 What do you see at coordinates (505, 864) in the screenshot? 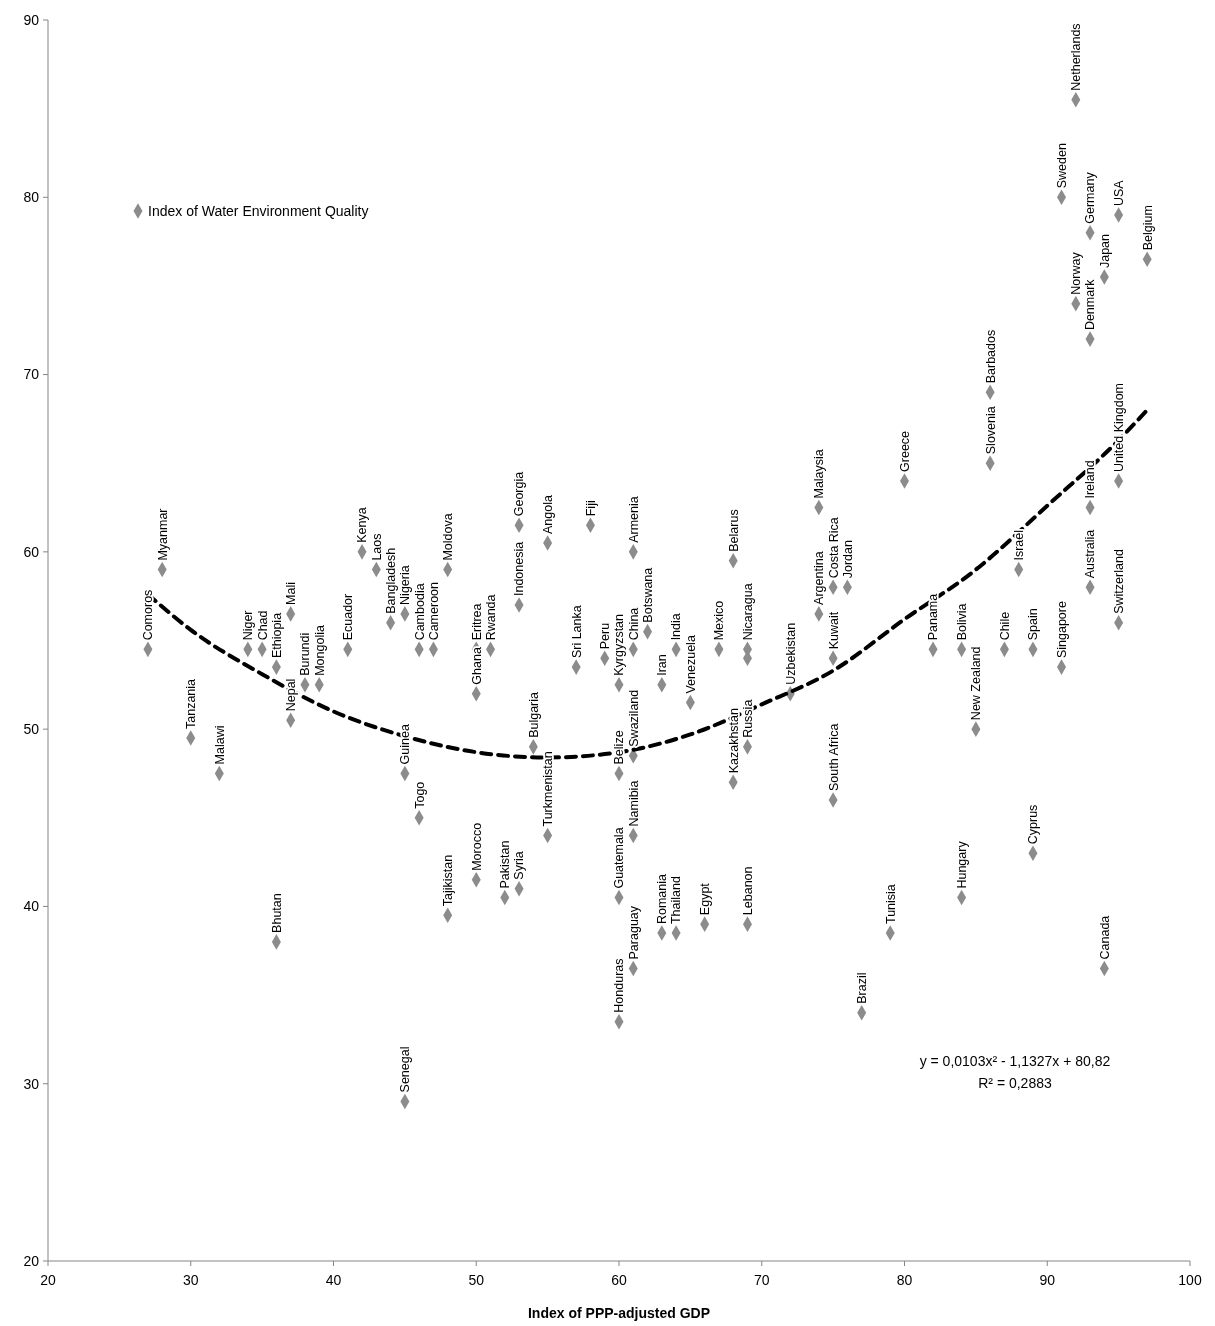
I see `annotation: Pakistan` at bounding box center [505, 864].